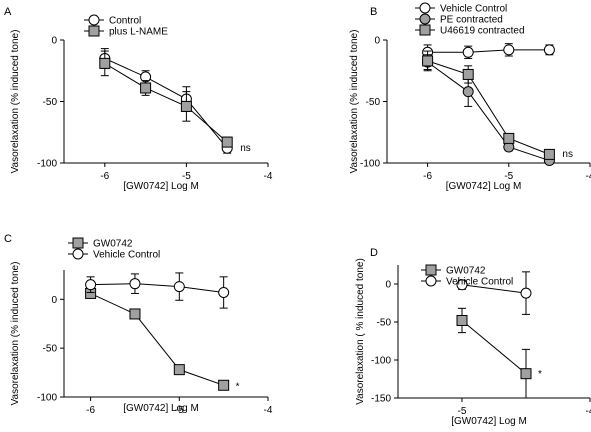 The image size is (591, 432). What do you see at coordinates (138, 32) in the screenshot?
I see `legend-label: plus L-NAME` at bounding box center [138, 32].